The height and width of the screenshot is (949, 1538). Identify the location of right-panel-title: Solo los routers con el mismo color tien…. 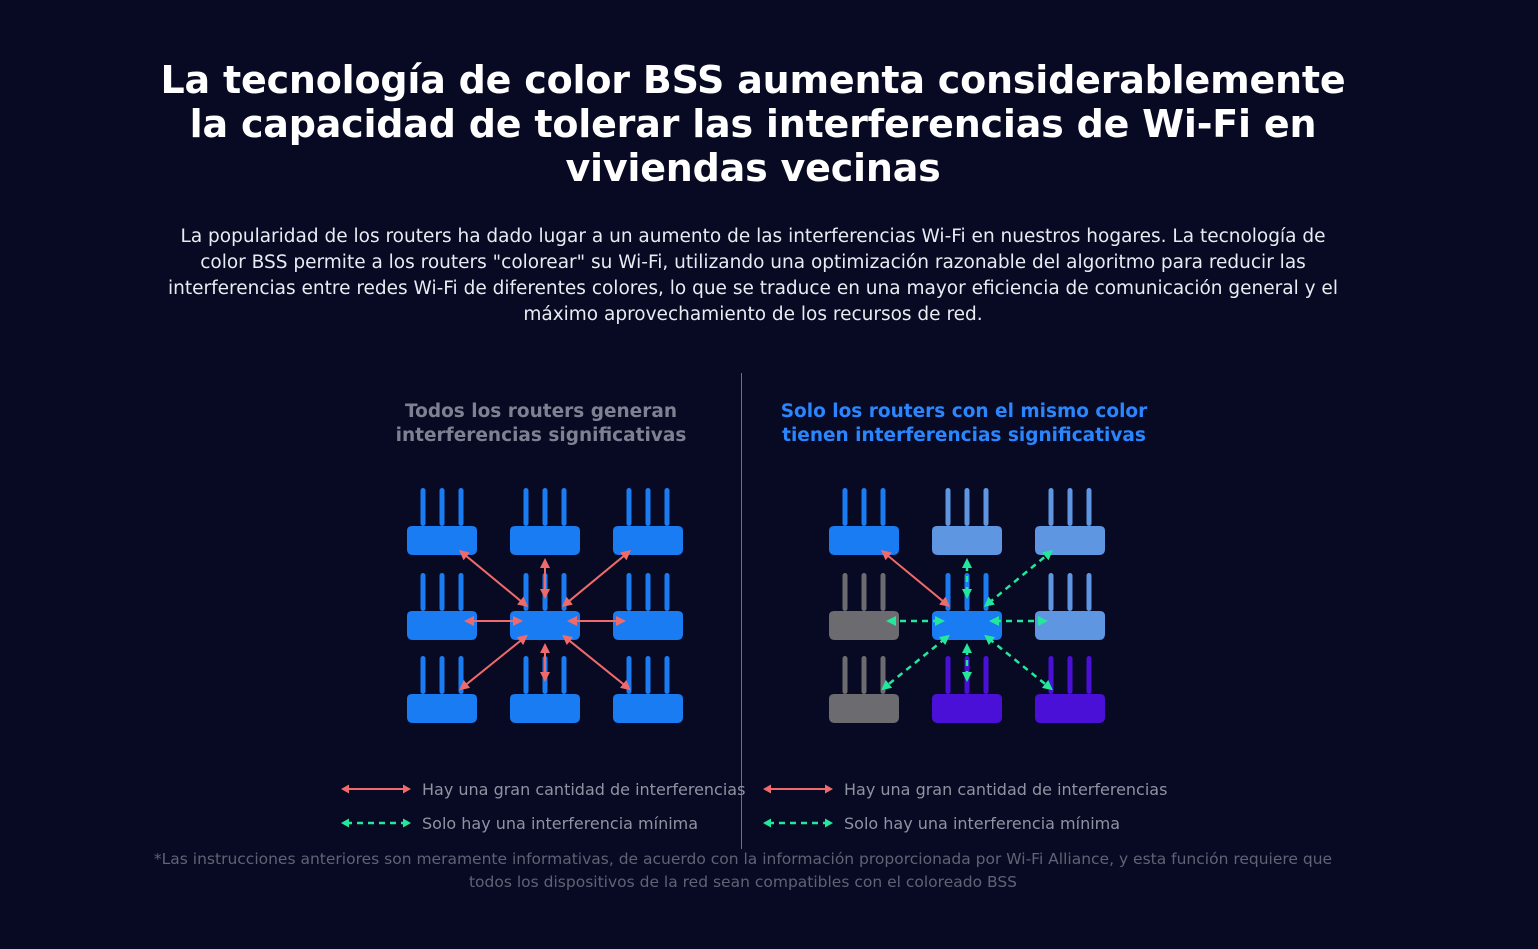
(964, 423).